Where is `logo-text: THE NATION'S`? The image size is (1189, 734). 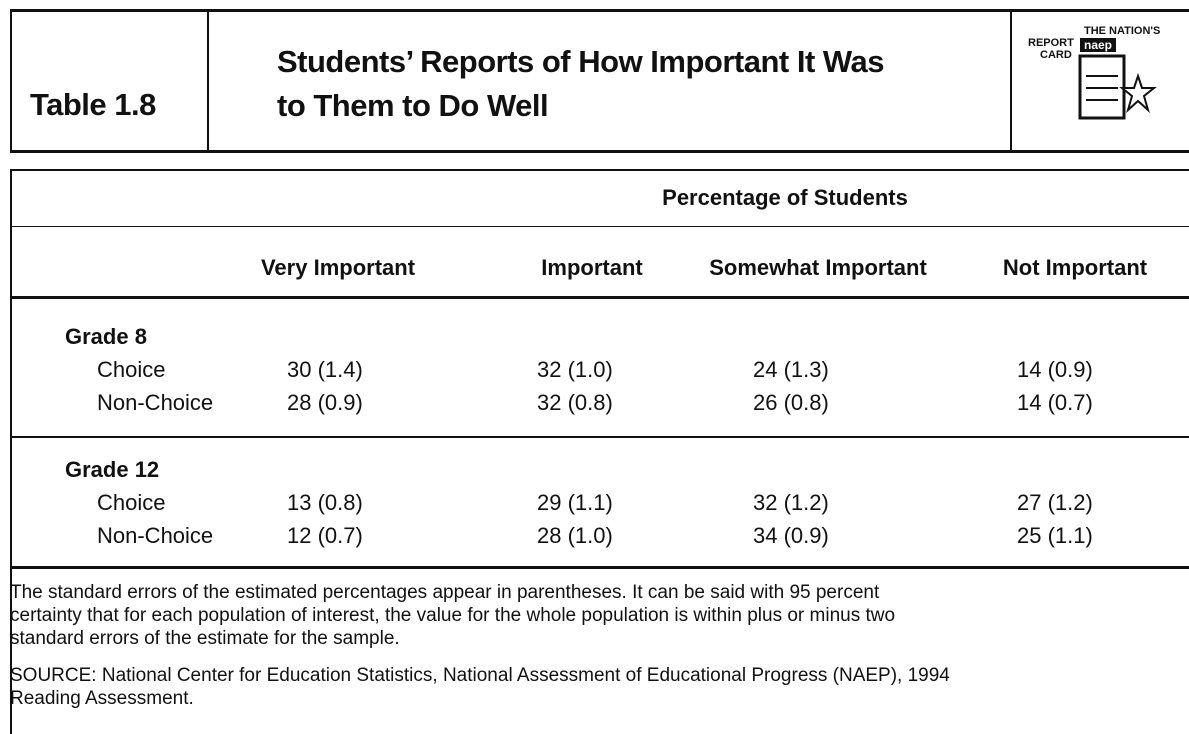
logo-text: THE NATION'S is located at coordinates (1122, 31).